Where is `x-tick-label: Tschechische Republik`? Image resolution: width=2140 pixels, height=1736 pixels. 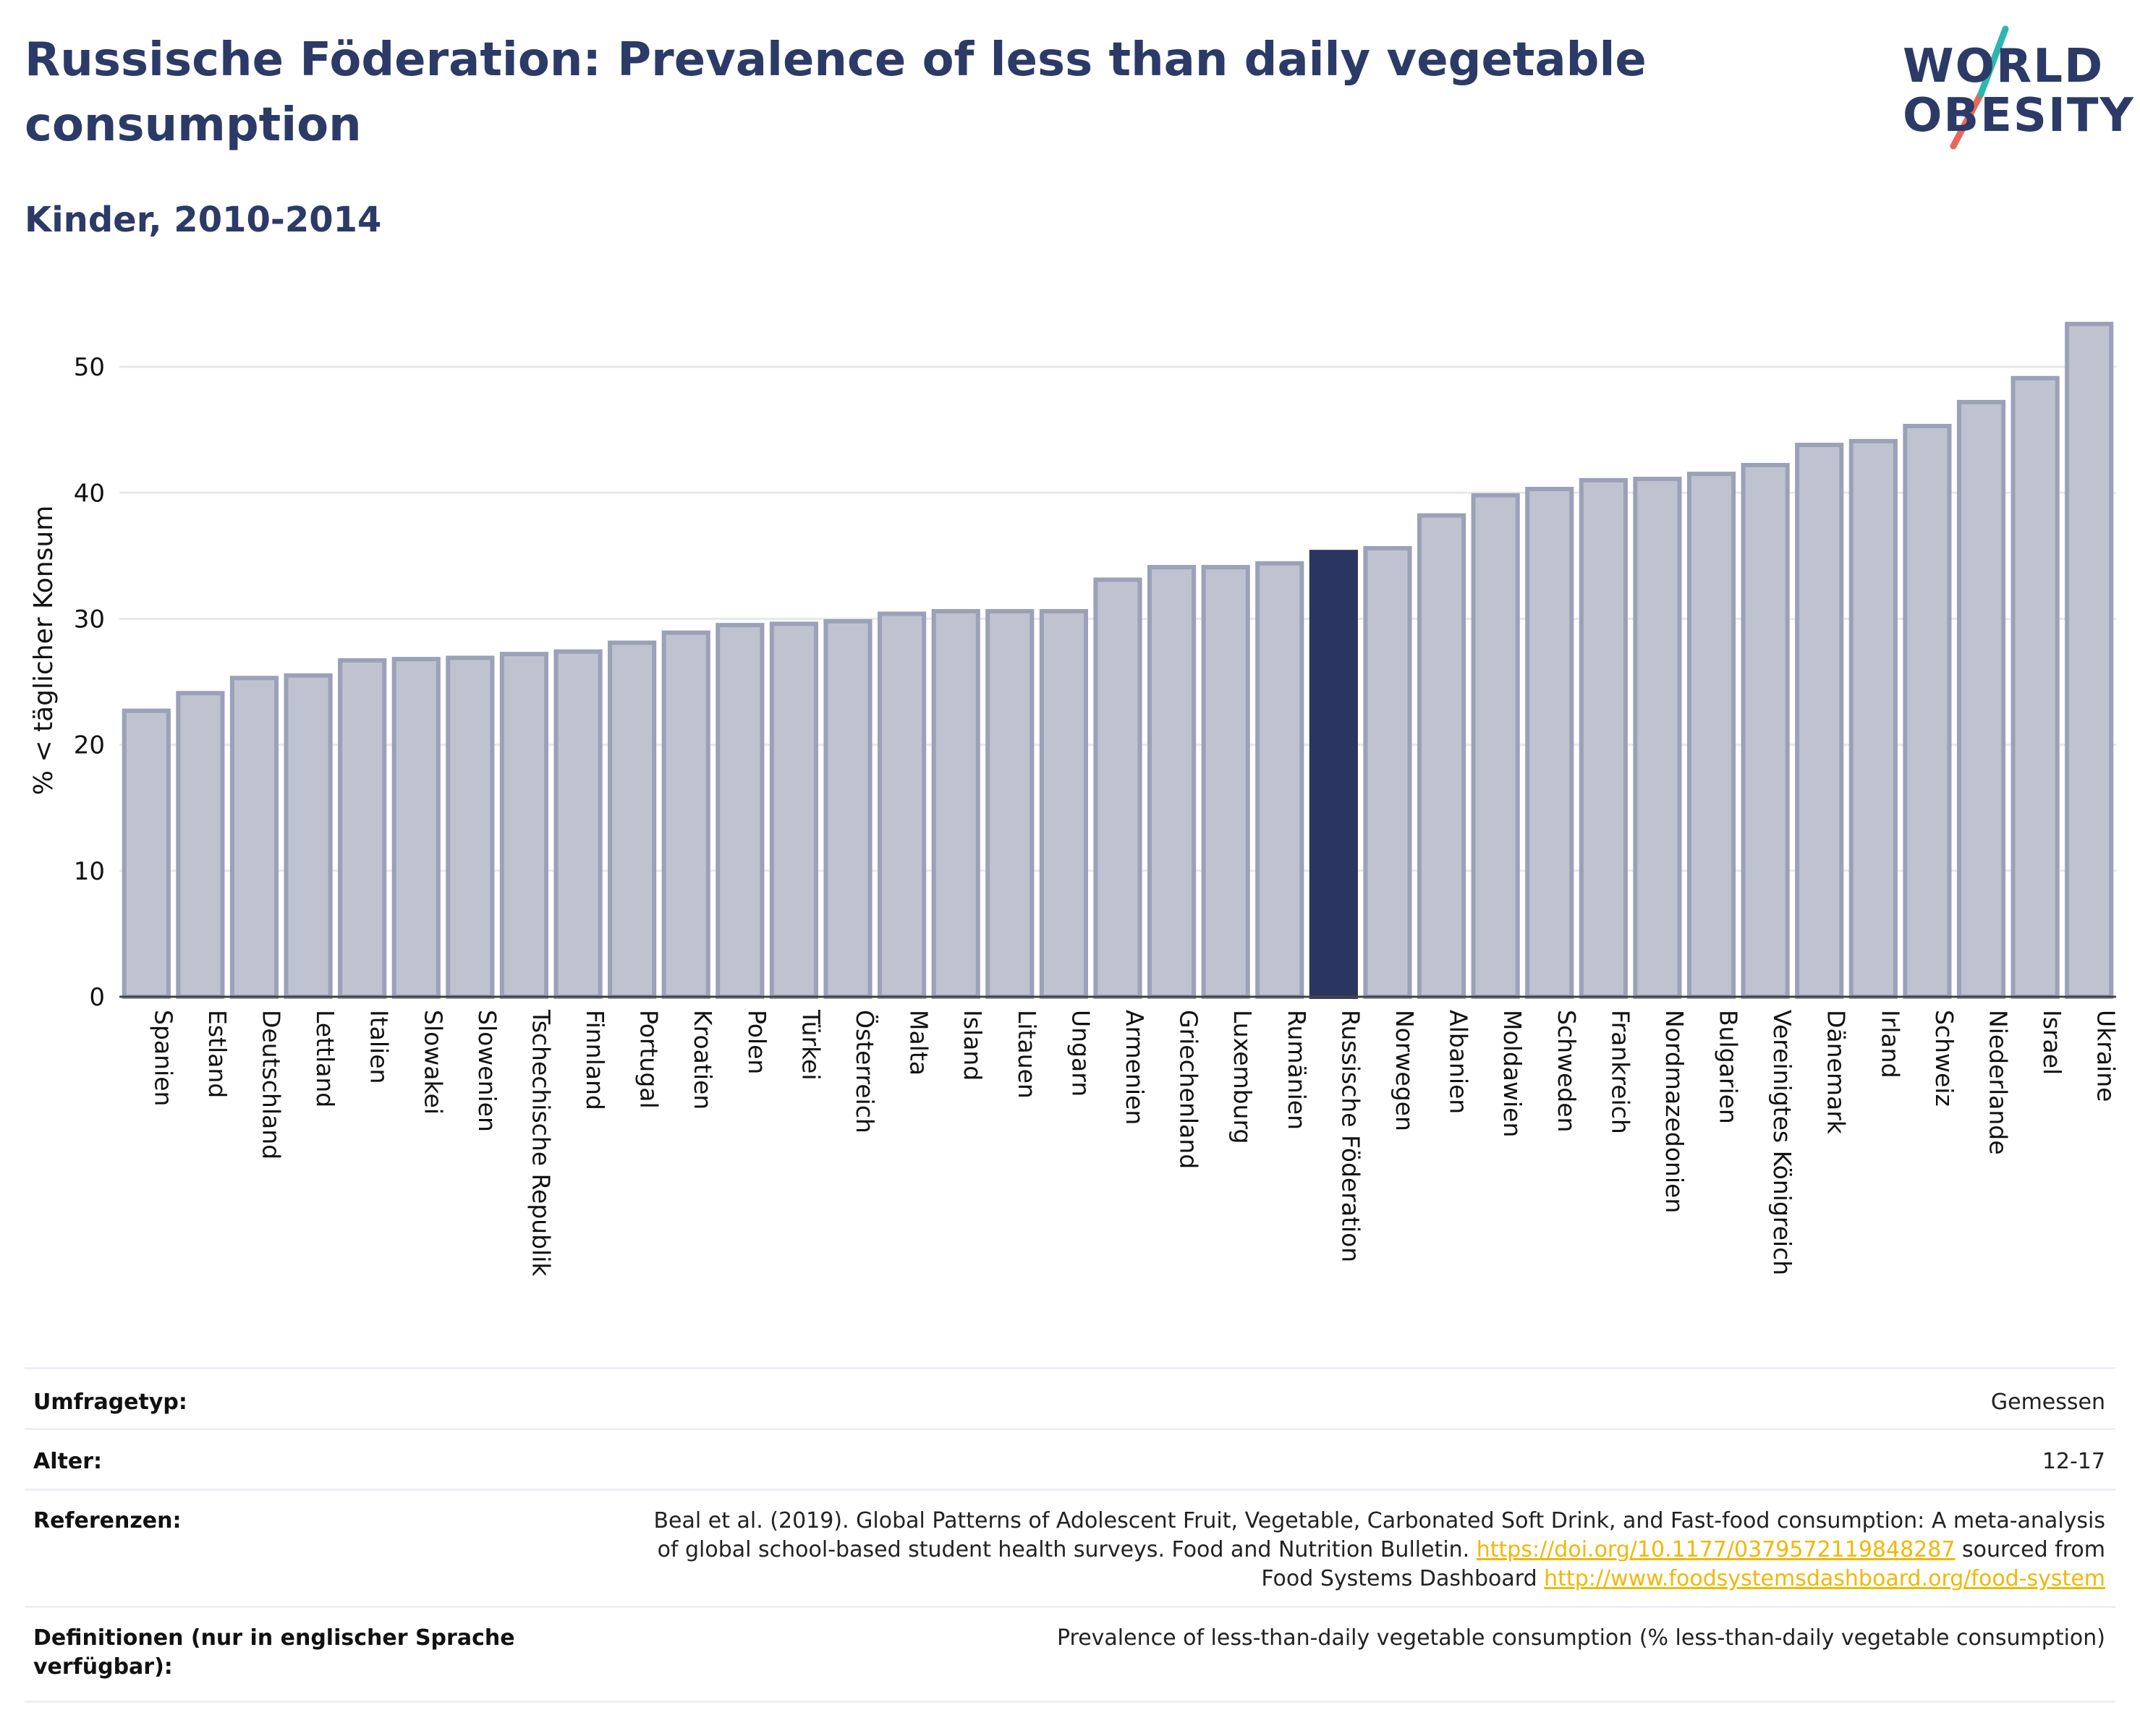 x-tick-label: Tschechische Republik is located at coordinates (541, 1143).